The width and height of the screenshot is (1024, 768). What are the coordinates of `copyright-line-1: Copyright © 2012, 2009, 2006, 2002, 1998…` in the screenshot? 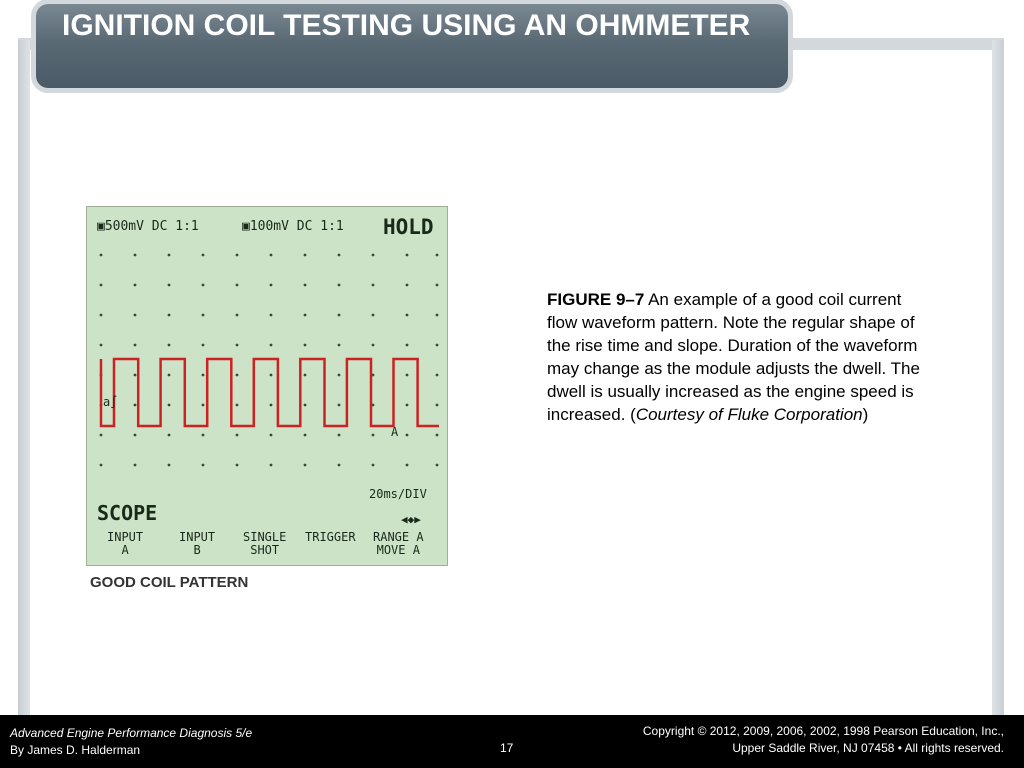 It's located at (823, 731).